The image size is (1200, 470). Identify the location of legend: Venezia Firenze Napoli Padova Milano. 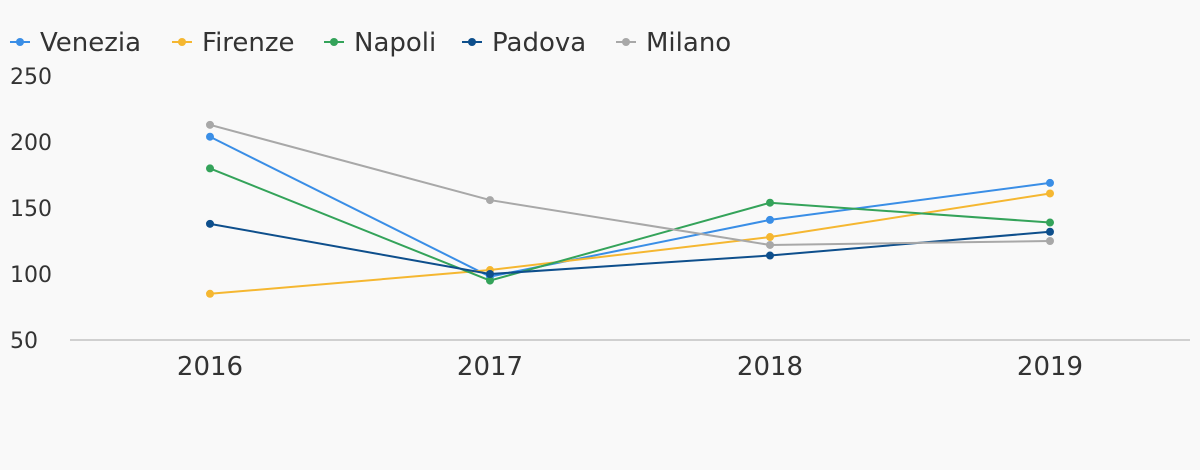
(370, 43).